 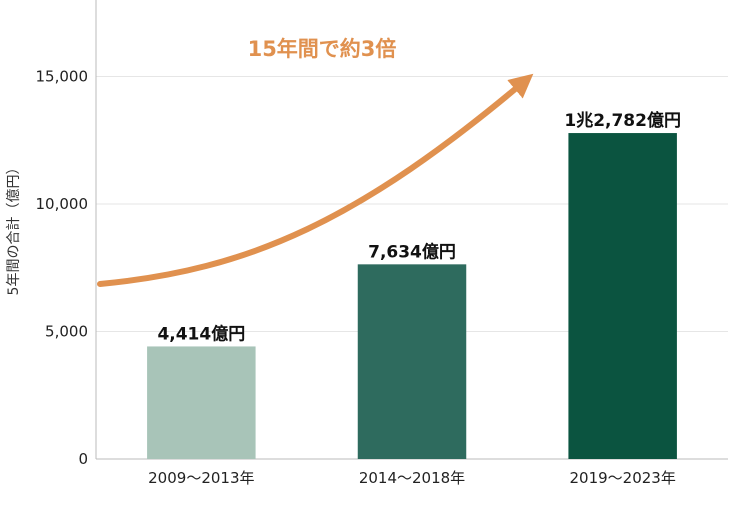 I want to click on data-label: 7,634億円, so click(x=412, y=251).